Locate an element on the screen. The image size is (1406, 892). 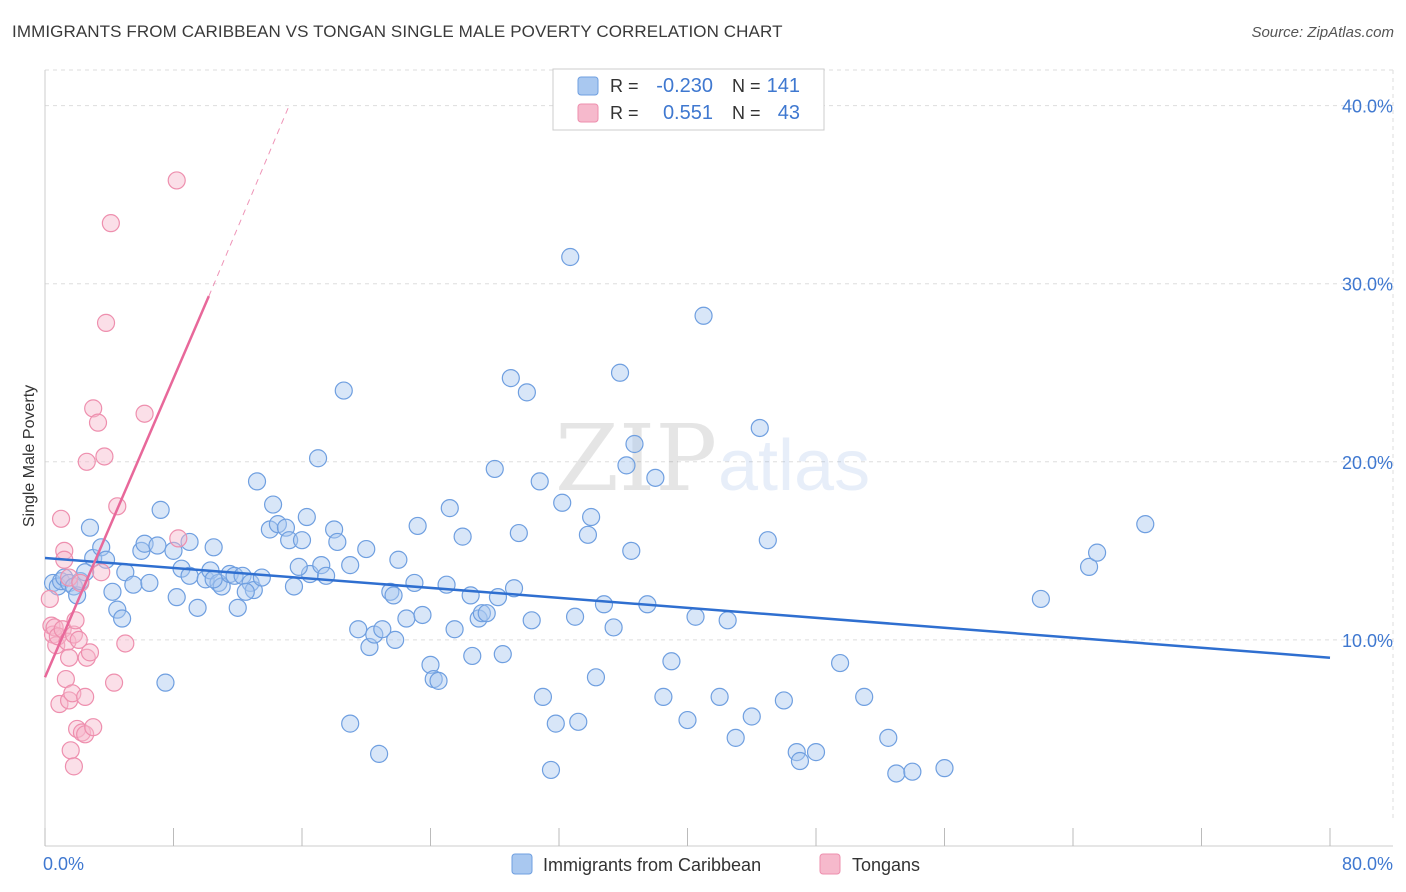
stats-n-value-2: 43 is located at coordinates (789, 113).